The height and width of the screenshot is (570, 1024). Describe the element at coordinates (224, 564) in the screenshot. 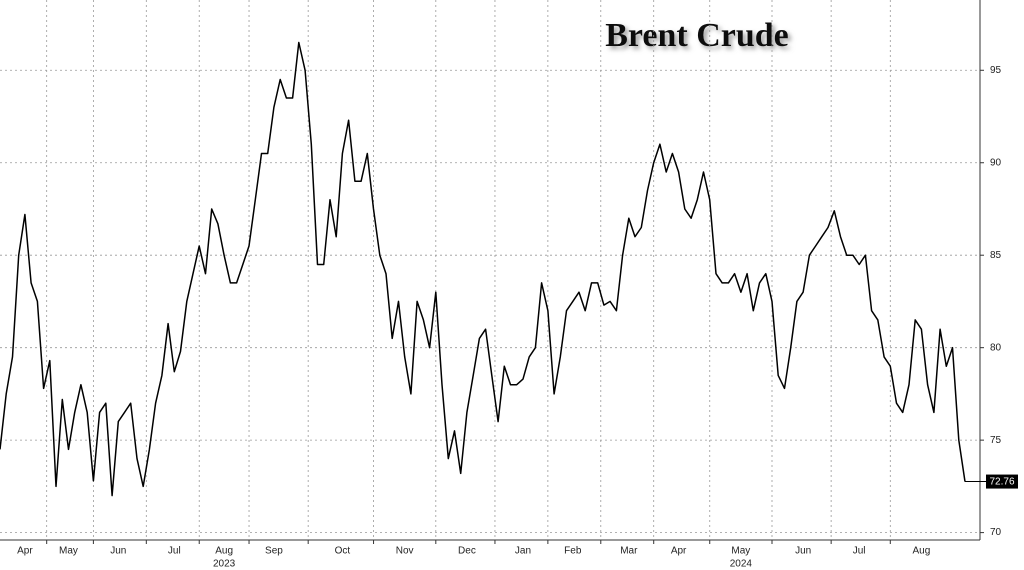

I see `year-label: 2023` at that location.